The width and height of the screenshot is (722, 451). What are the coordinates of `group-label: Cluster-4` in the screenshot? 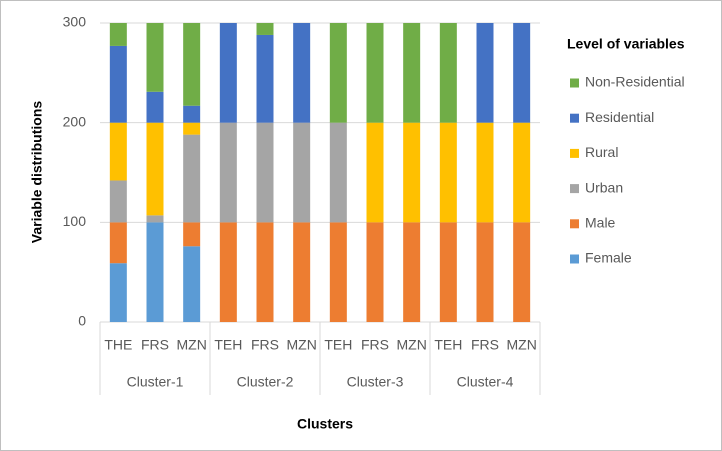 It's located at (485, 382).